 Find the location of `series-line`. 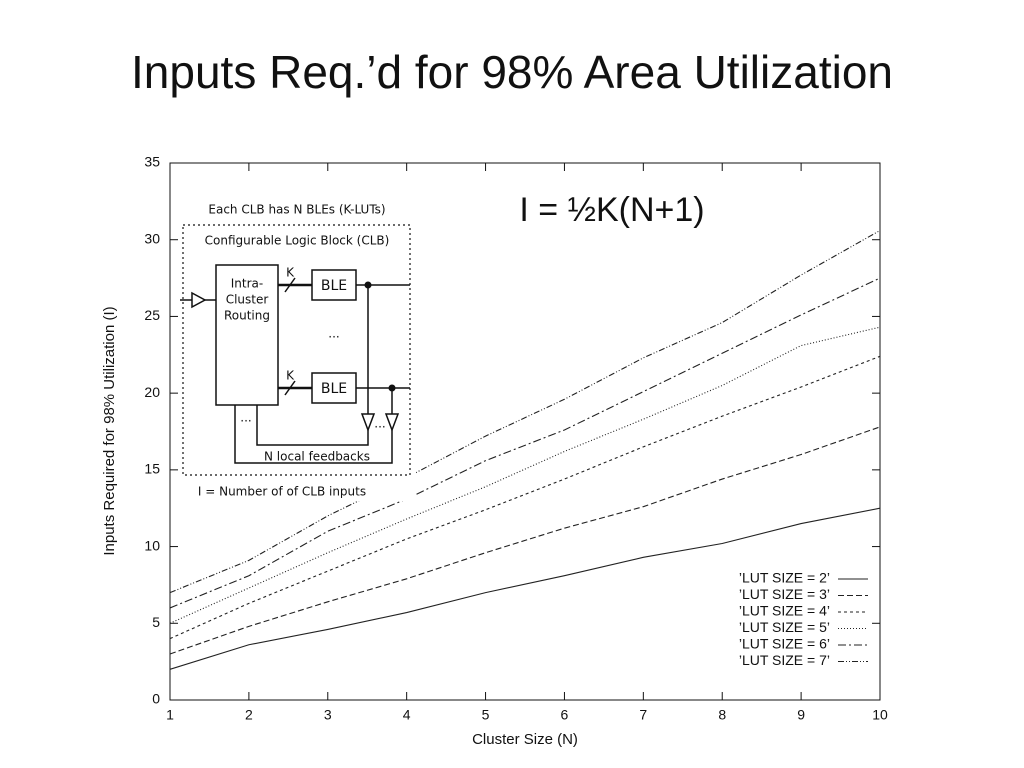

series-line is located at coordinates (525, 588).